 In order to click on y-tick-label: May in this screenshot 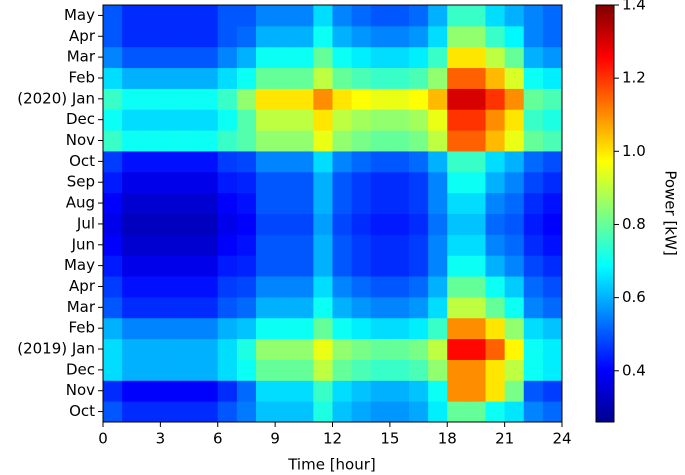, I will do `click(79, 265)`.